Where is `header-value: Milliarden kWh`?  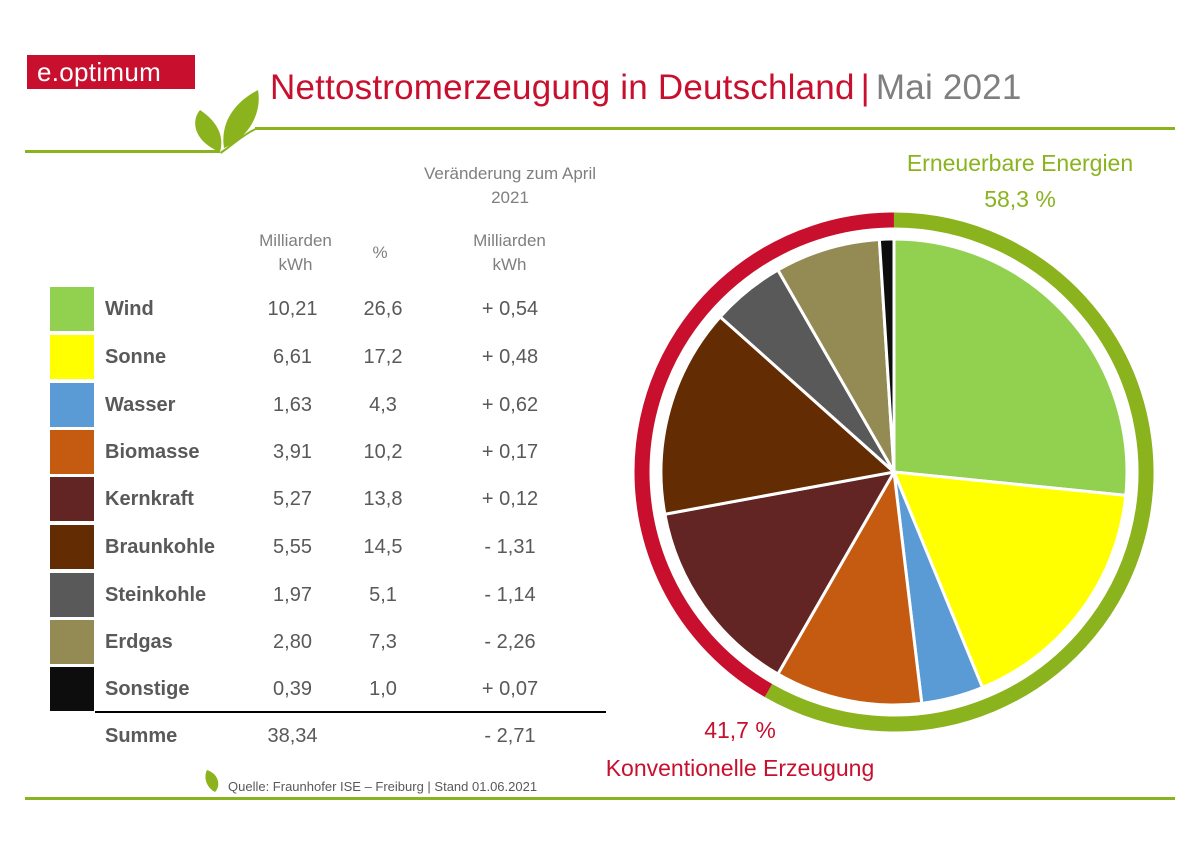
header-value: Milliarden kWh is located at coordinates (295, 252).